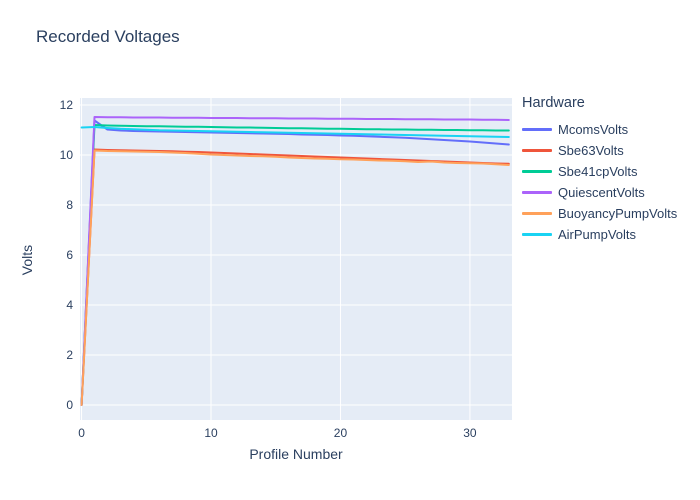 This screenshot has height=500, width=700. Describe the element at coordinates (69, 355) in the screenshot. I see `y-tick-label: 2` at that location.